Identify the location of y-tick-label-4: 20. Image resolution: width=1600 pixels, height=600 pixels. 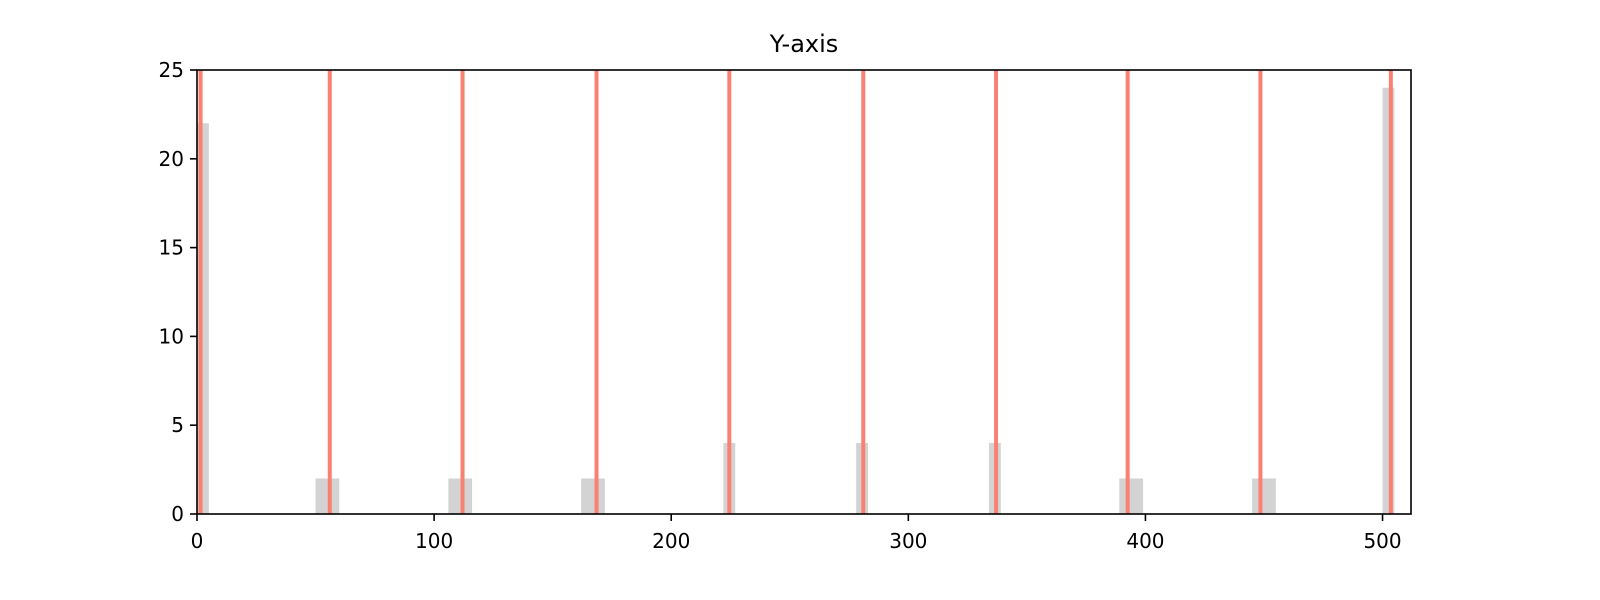
(171, 159).